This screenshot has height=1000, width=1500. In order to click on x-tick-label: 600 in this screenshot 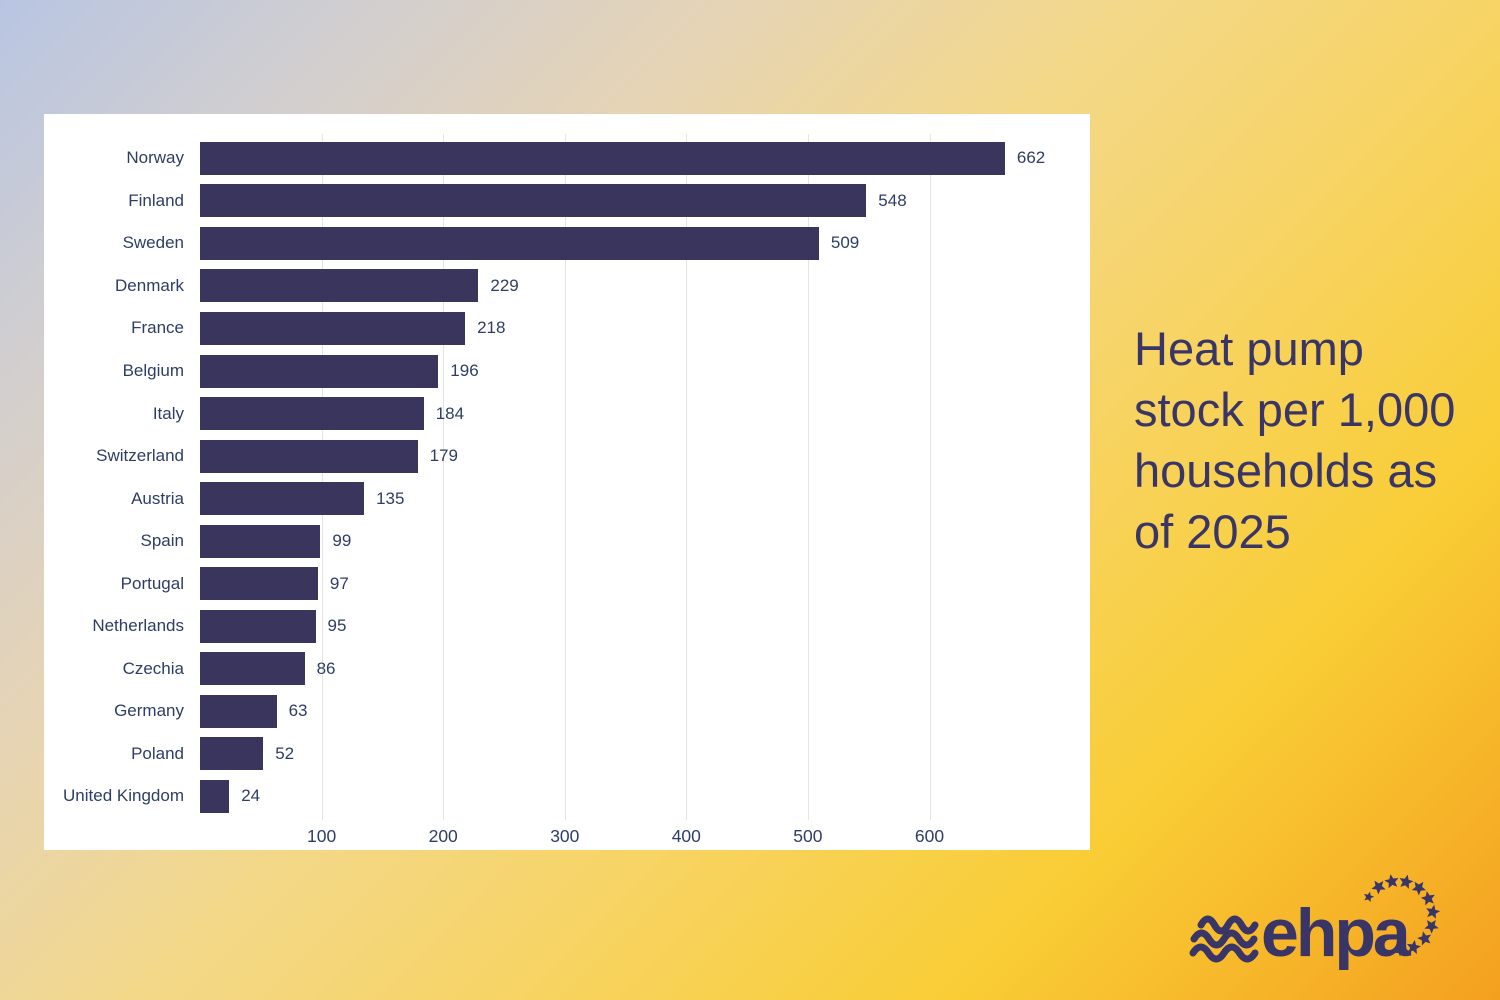, I will do `click(929, 836)`.